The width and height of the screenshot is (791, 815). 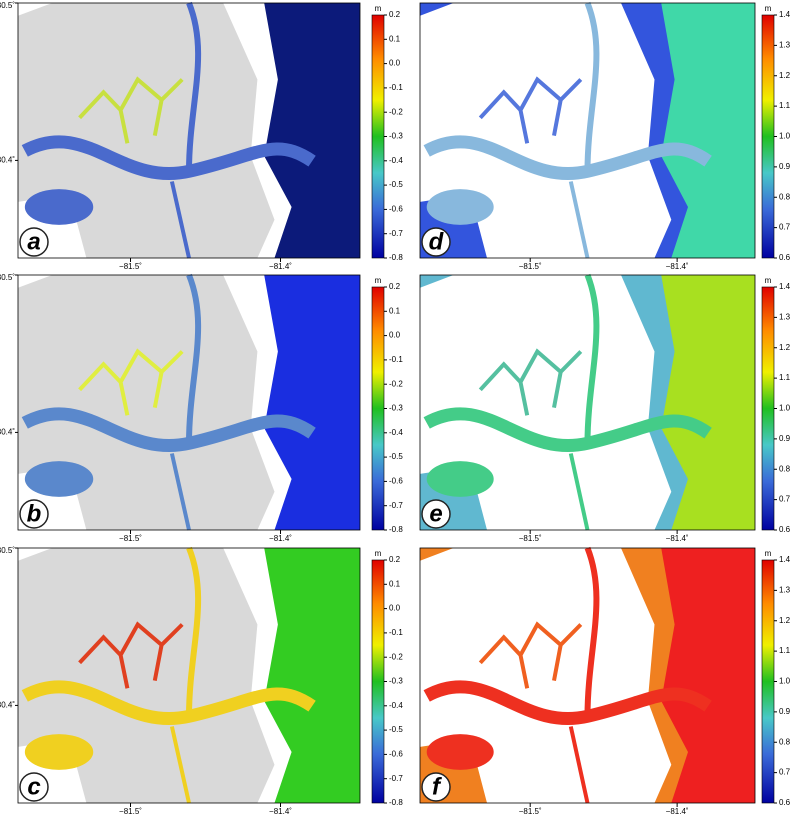 I want to click on panel-letter: c, so click(x=33, y=786).